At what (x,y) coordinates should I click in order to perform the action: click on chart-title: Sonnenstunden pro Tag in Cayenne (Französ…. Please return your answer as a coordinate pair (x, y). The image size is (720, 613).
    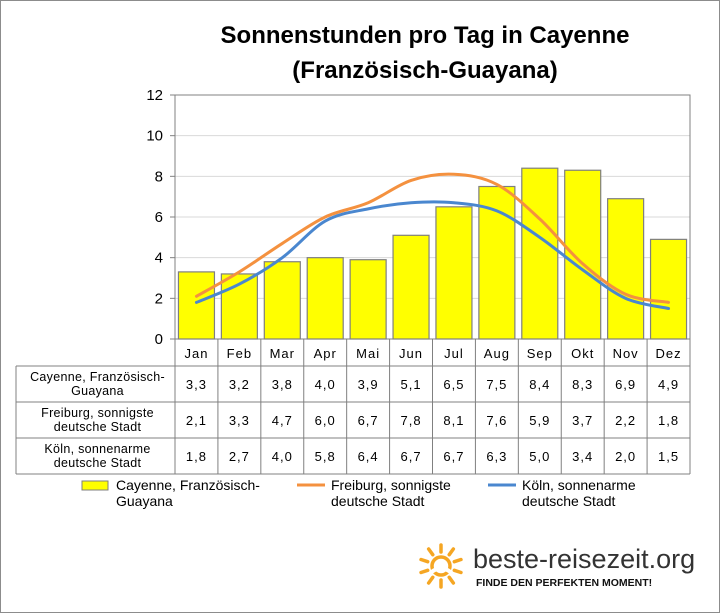
    Looking at the image, I should click on (425, 53).